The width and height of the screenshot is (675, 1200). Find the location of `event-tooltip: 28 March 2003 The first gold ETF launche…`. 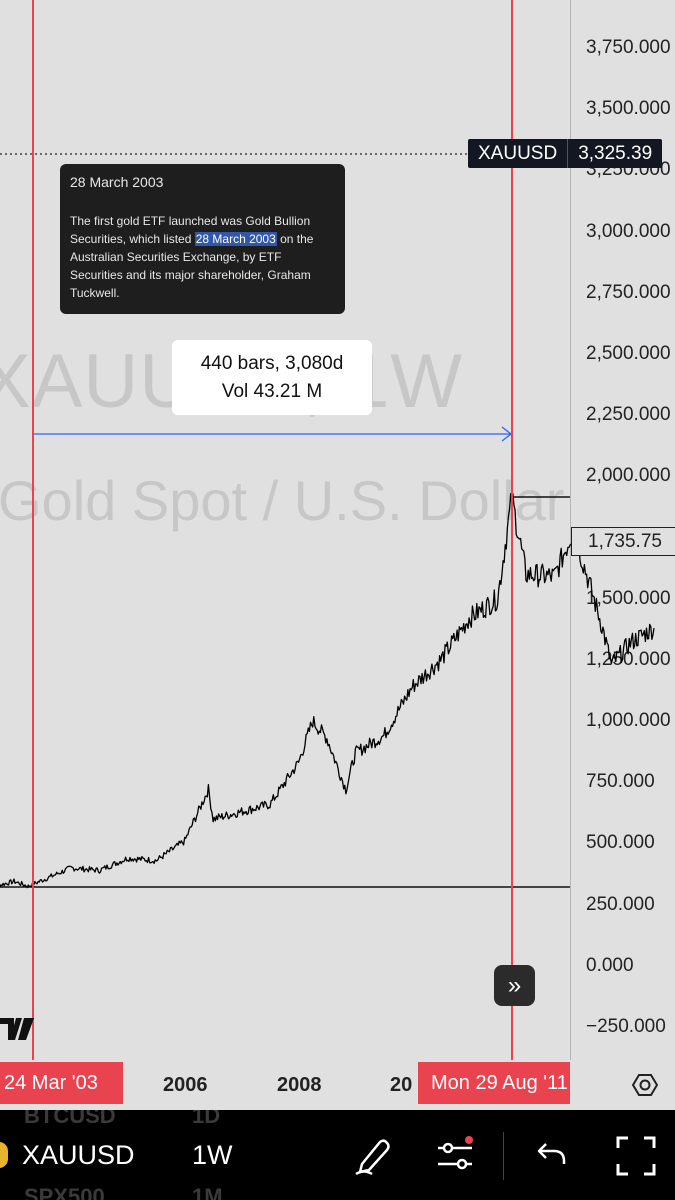

event-tooltip: 28 March 2003 The first gold ETF launche… is located at coordinates (202, 239).